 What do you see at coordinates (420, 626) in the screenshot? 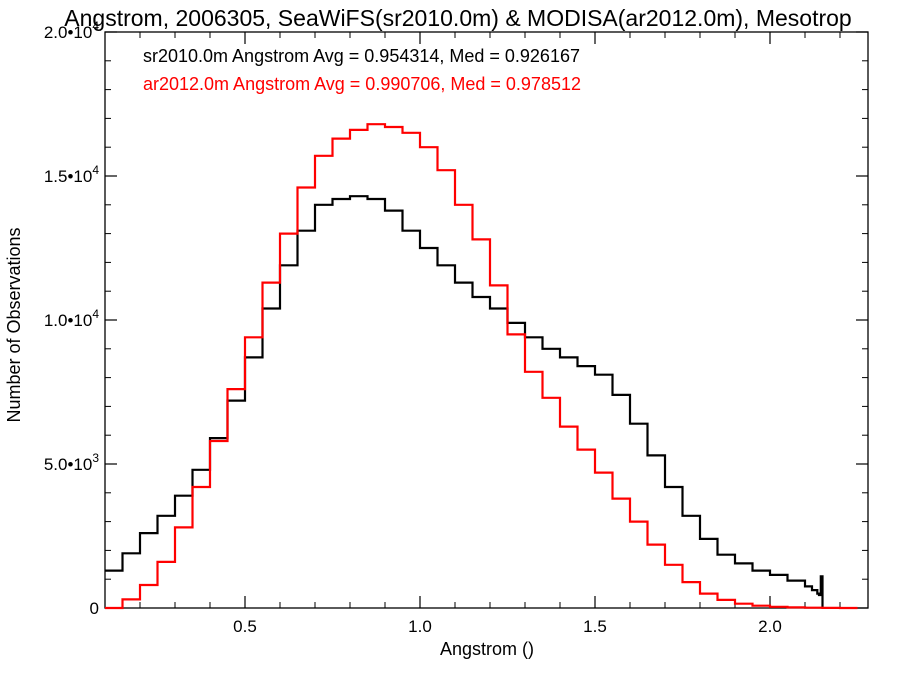
I see `x-tick-label: 1.0` at bounding box center [420, 626].